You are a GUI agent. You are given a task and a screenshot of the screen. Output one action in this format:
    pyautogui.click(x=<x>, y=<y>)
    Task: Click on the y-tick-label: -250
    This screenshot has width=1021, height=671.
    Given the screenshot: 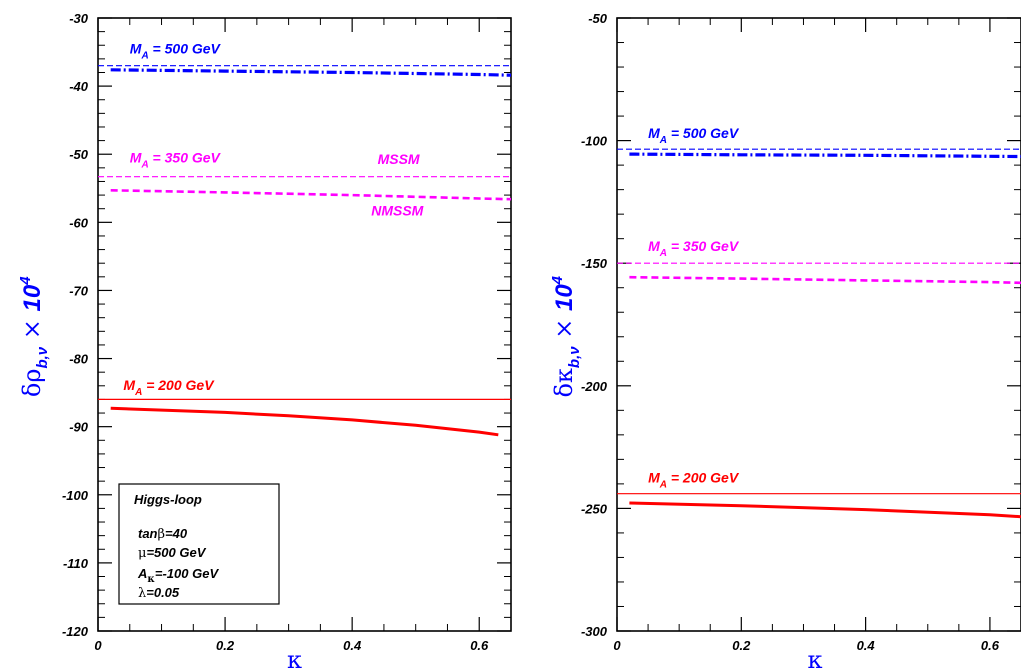 What is the action you would take?
    pyautogui.click(x=594, y=508)
    